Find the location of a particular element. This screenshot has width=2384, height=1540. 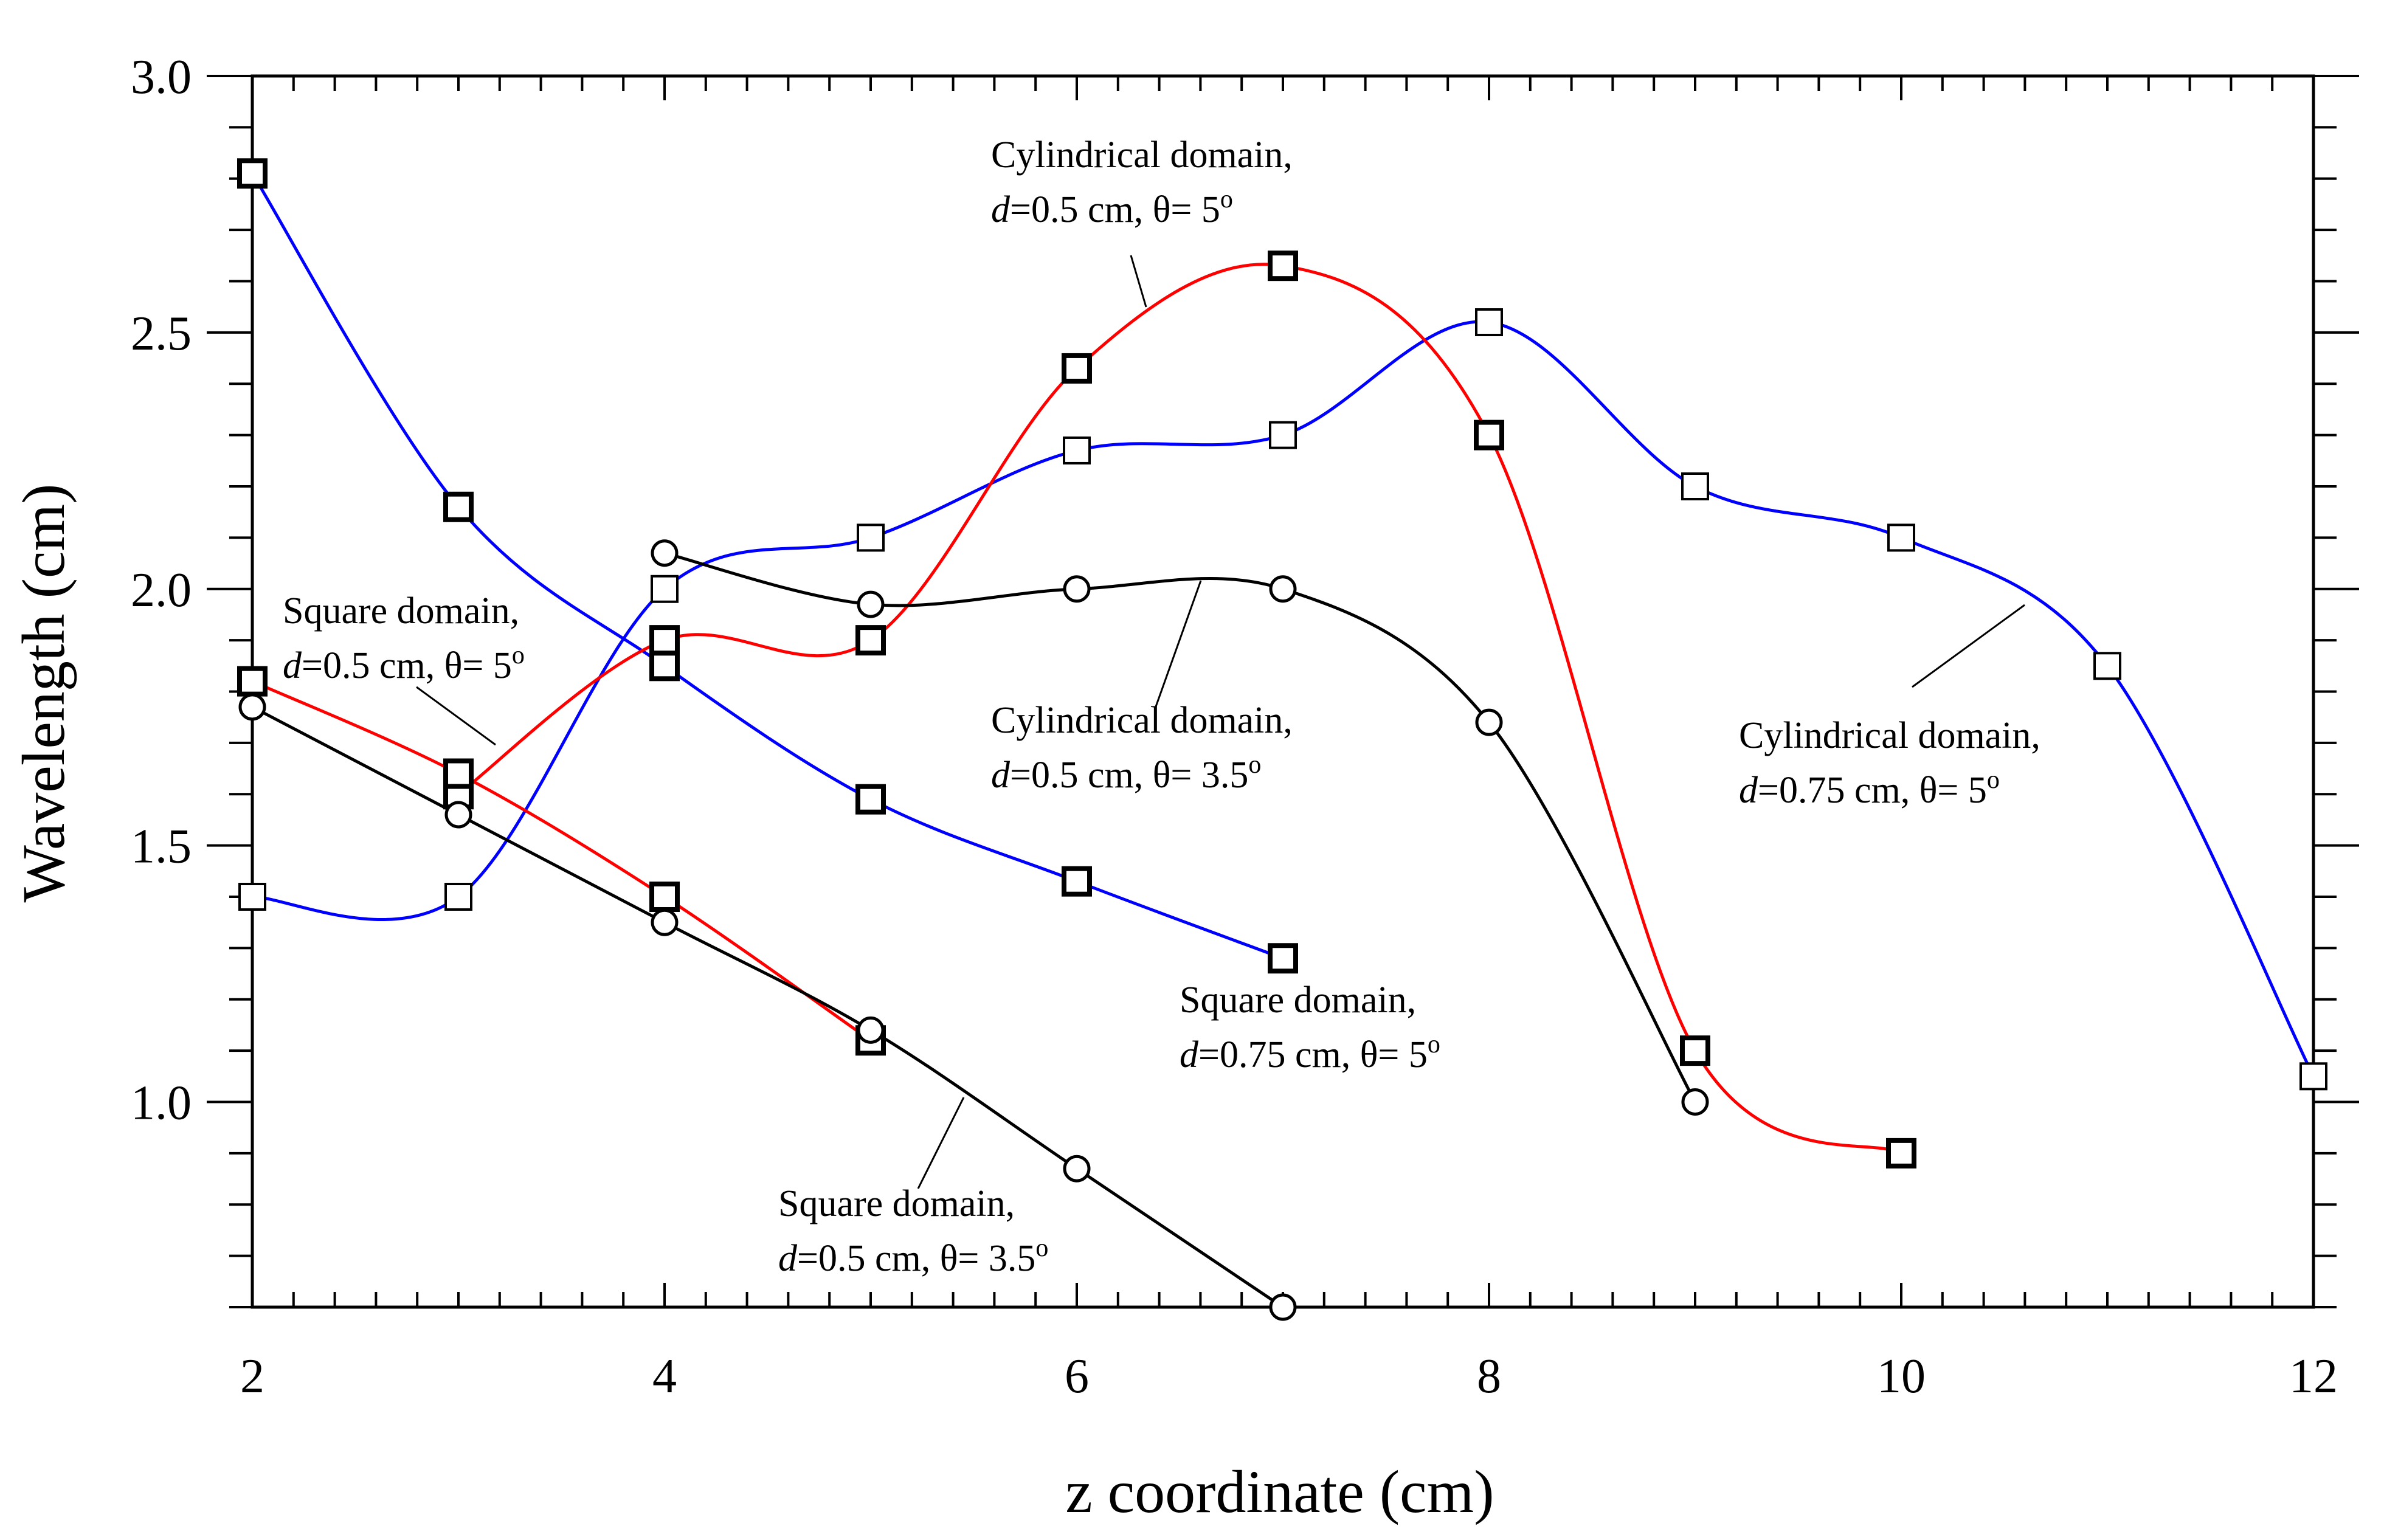

annotation-line2: d=0.5 cm, θ= 5o is located at coordinates (1112, 207).